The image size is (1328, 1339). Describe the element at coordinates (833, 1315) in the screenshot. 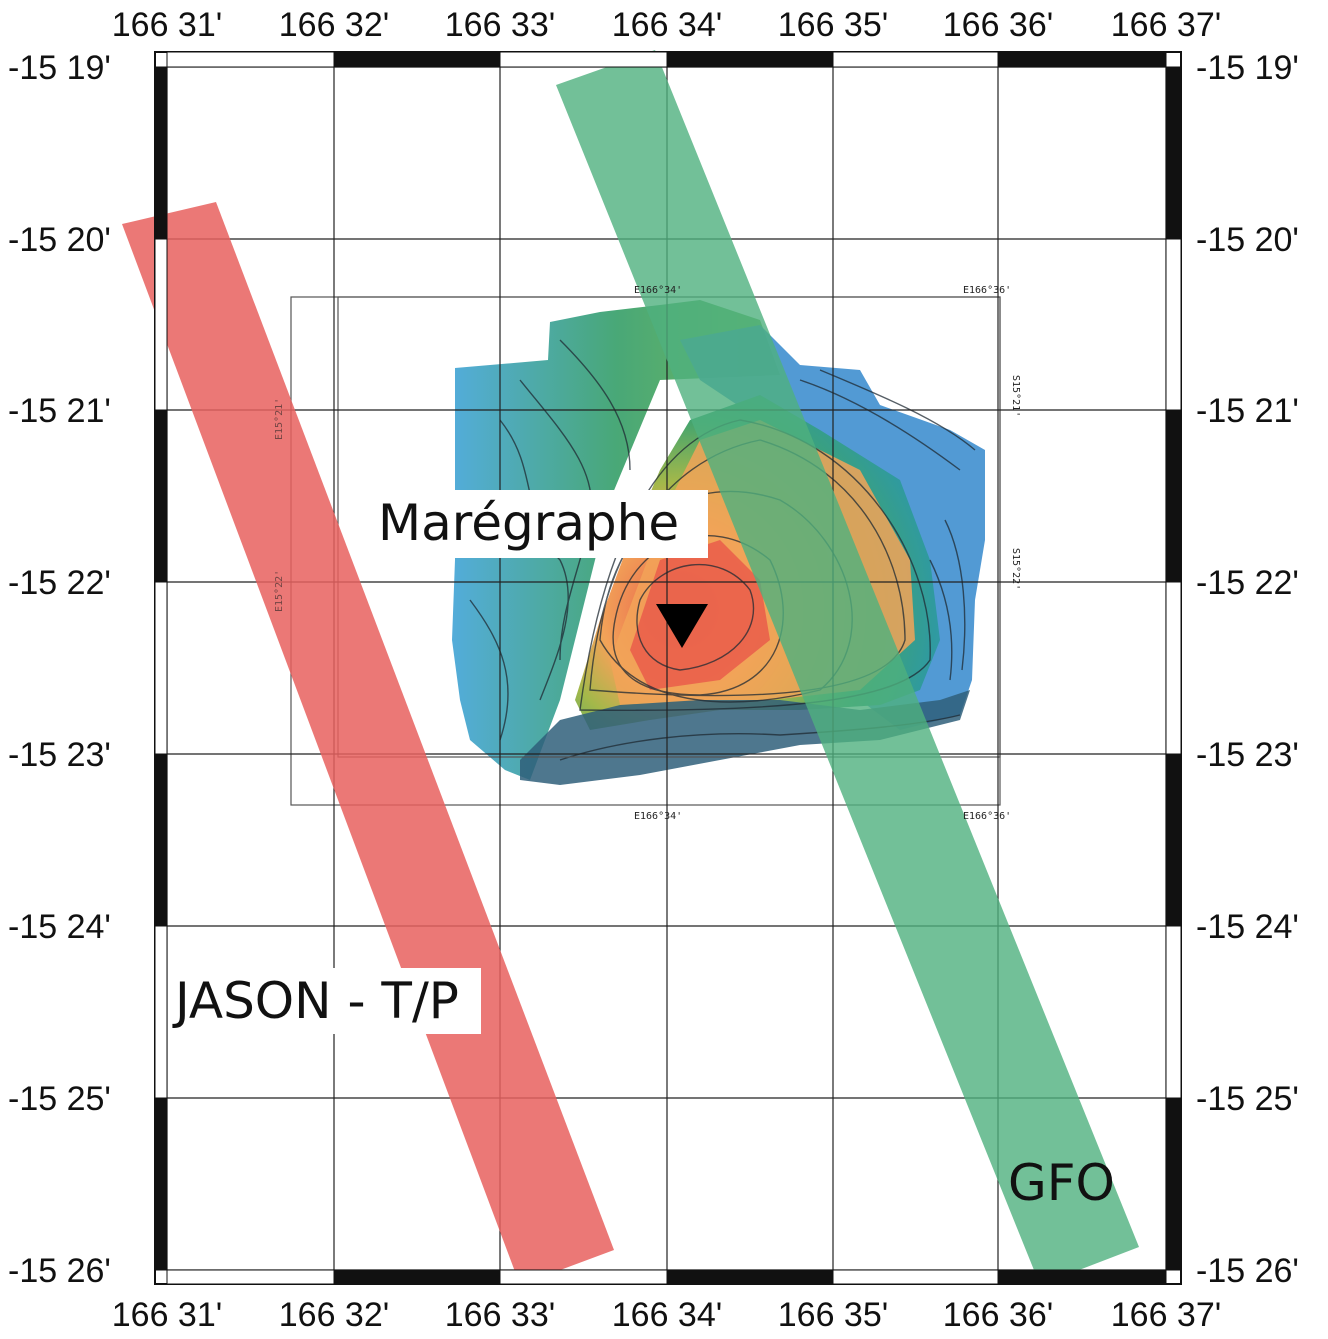

I see `longitude-label-bottom: 166 35'` at that location.